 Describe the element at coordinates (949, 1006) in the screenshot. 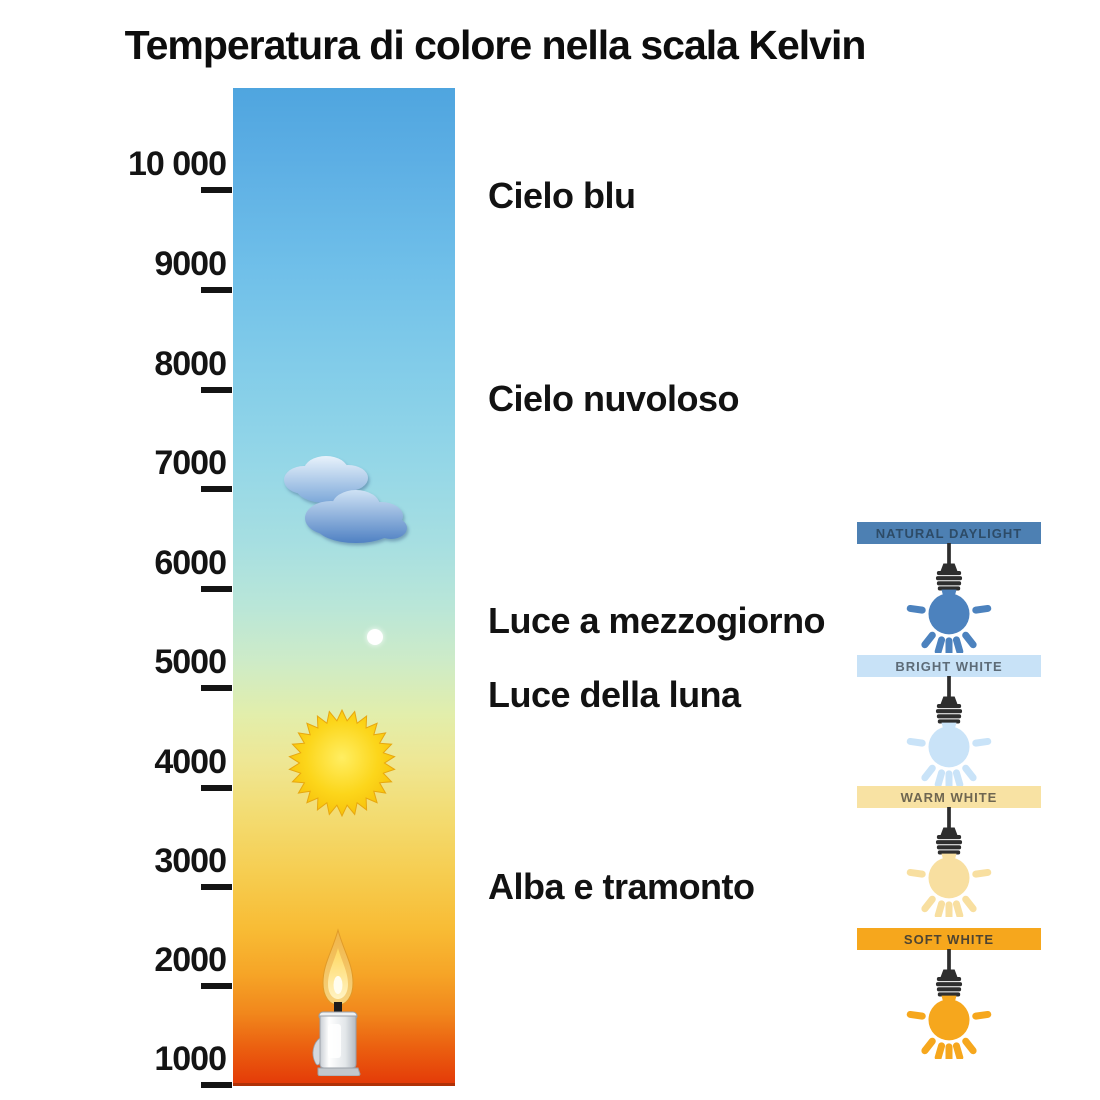

I see `light-bulb-icon-soft-white` at that location.